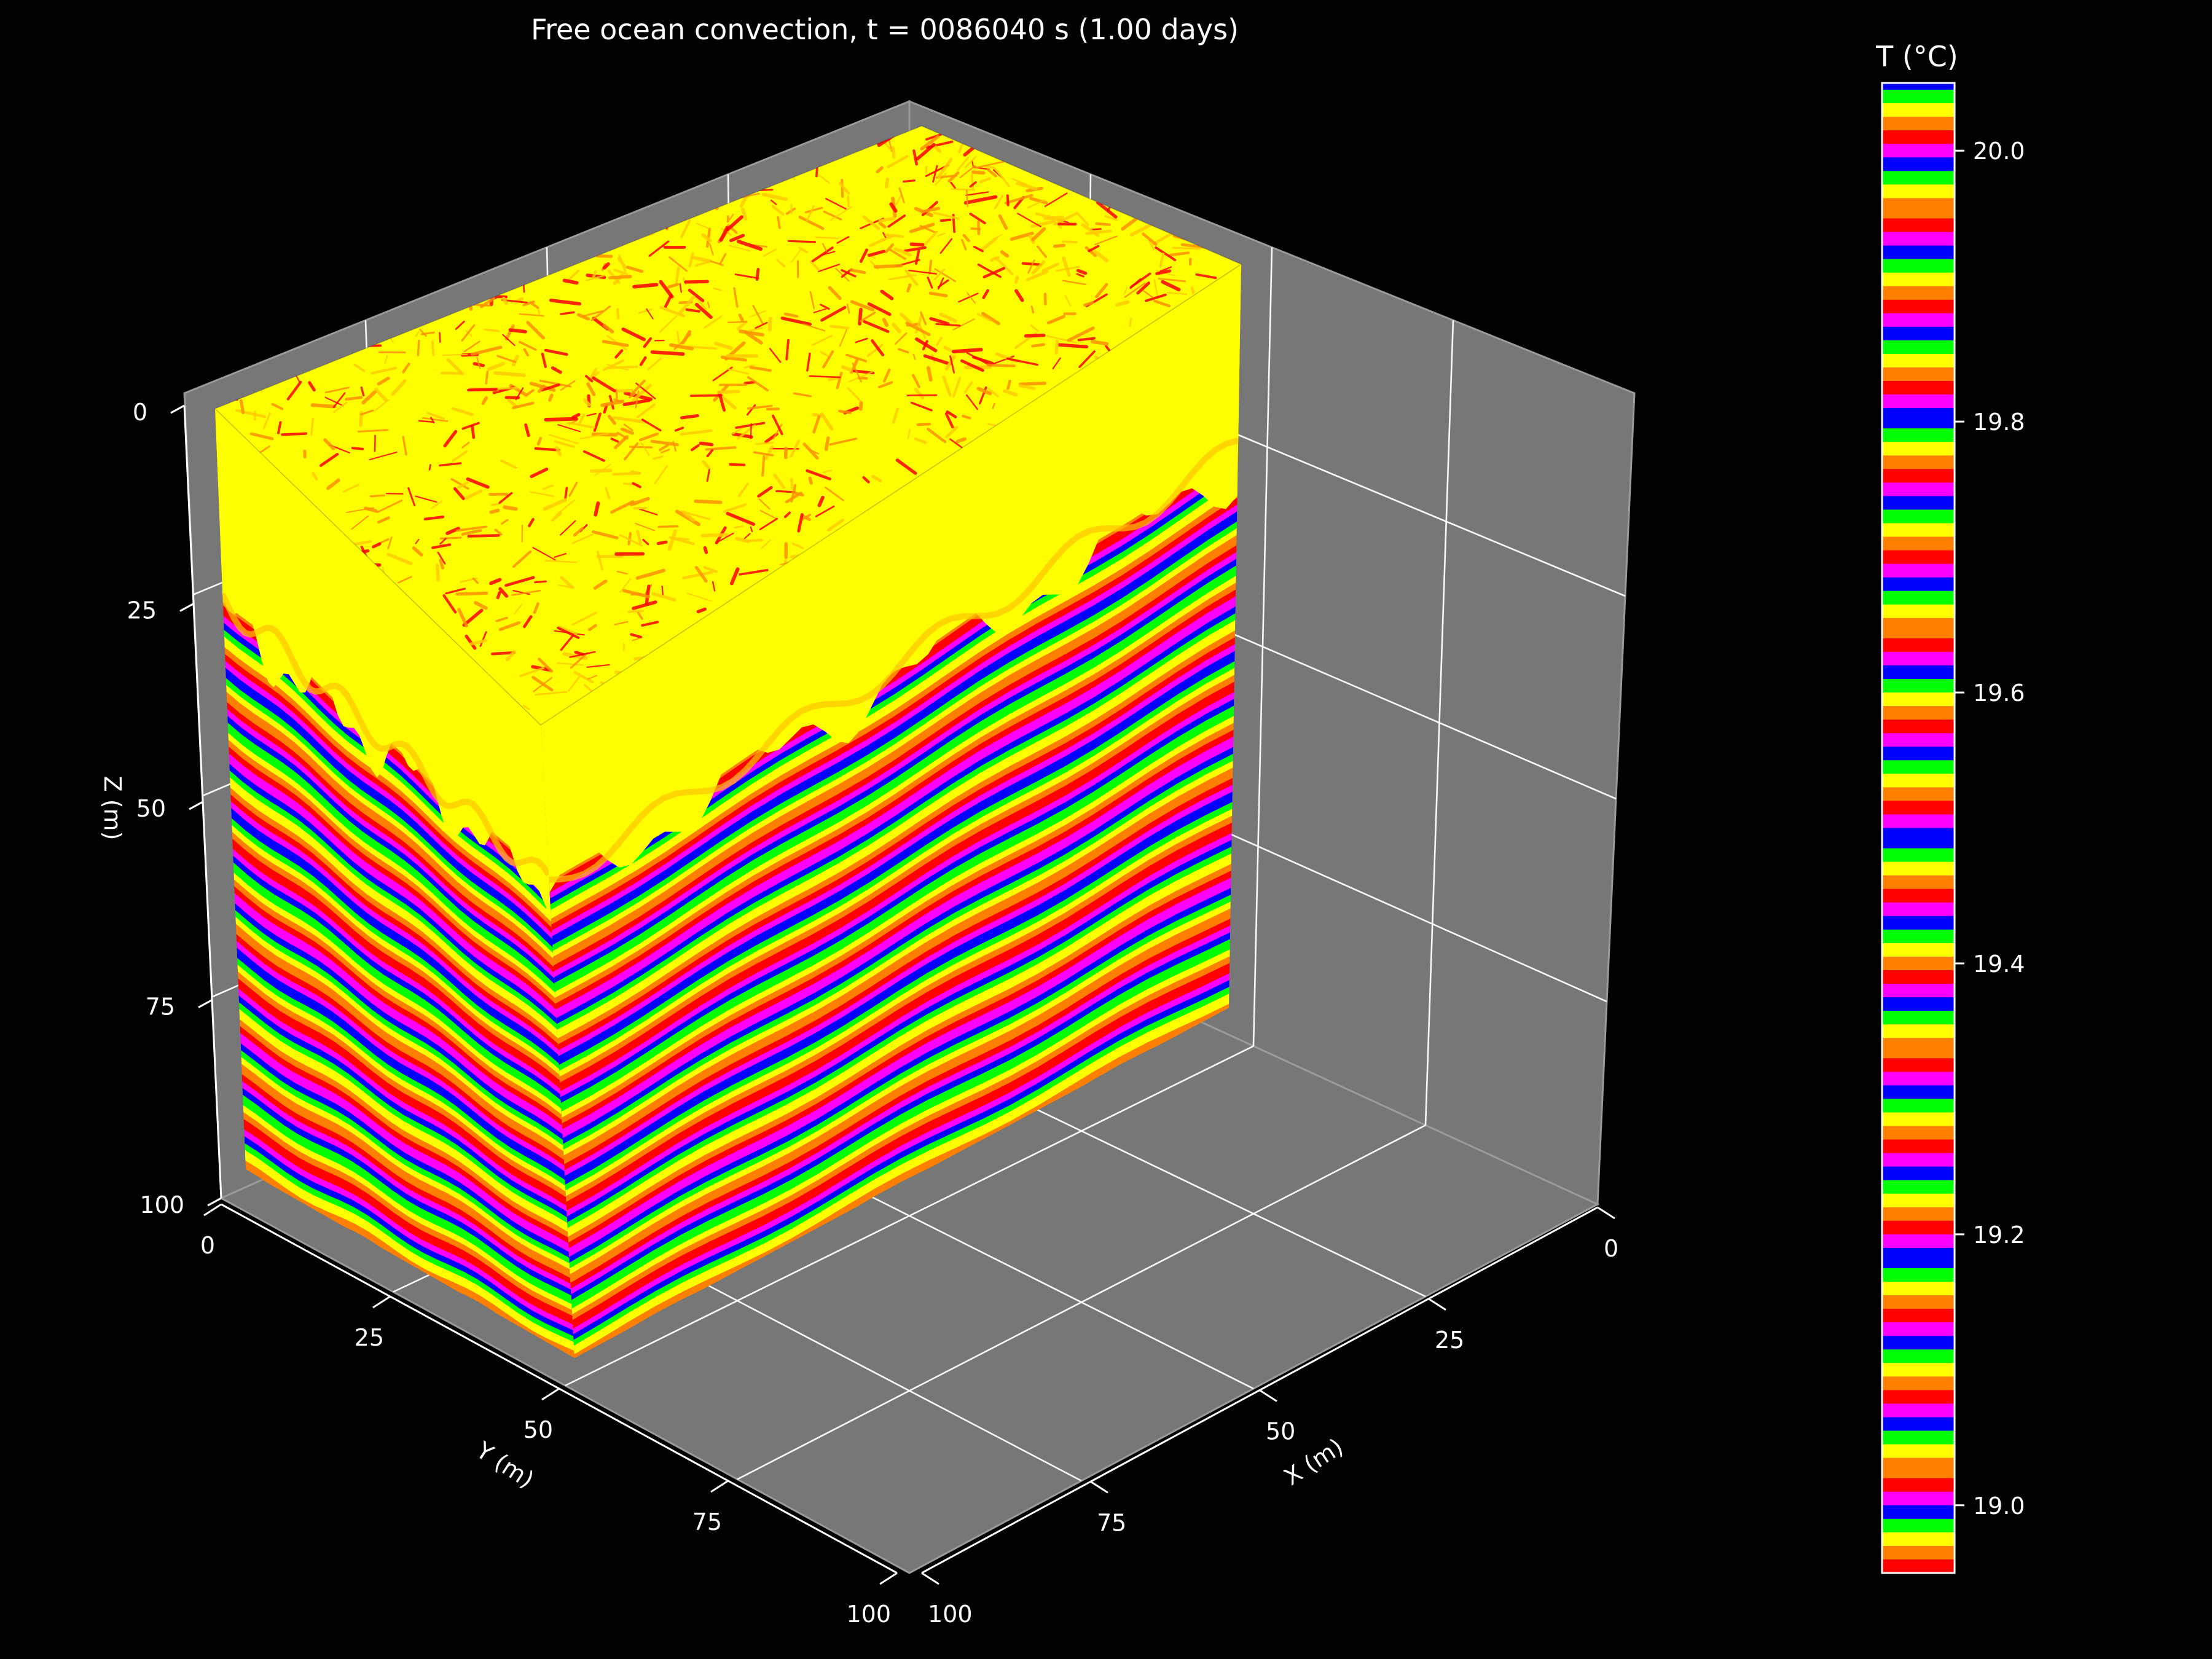  I want to click on colorbar-tick-label: 19.0, so click(1999, 1506).